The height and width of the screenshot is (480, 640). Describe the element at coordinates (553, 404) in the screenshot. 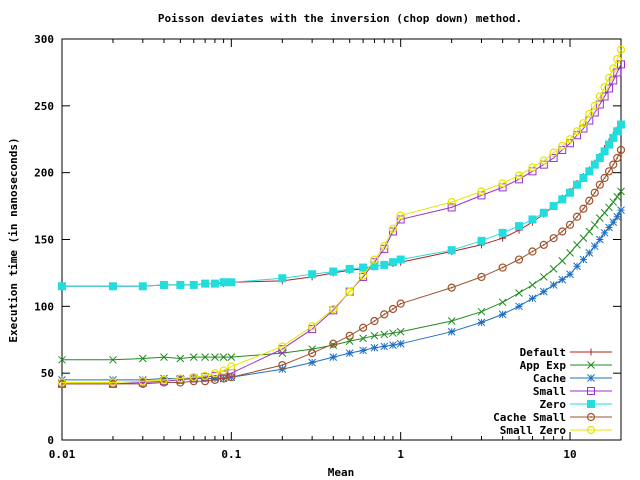

I see `legend-label: Zero` at that location.